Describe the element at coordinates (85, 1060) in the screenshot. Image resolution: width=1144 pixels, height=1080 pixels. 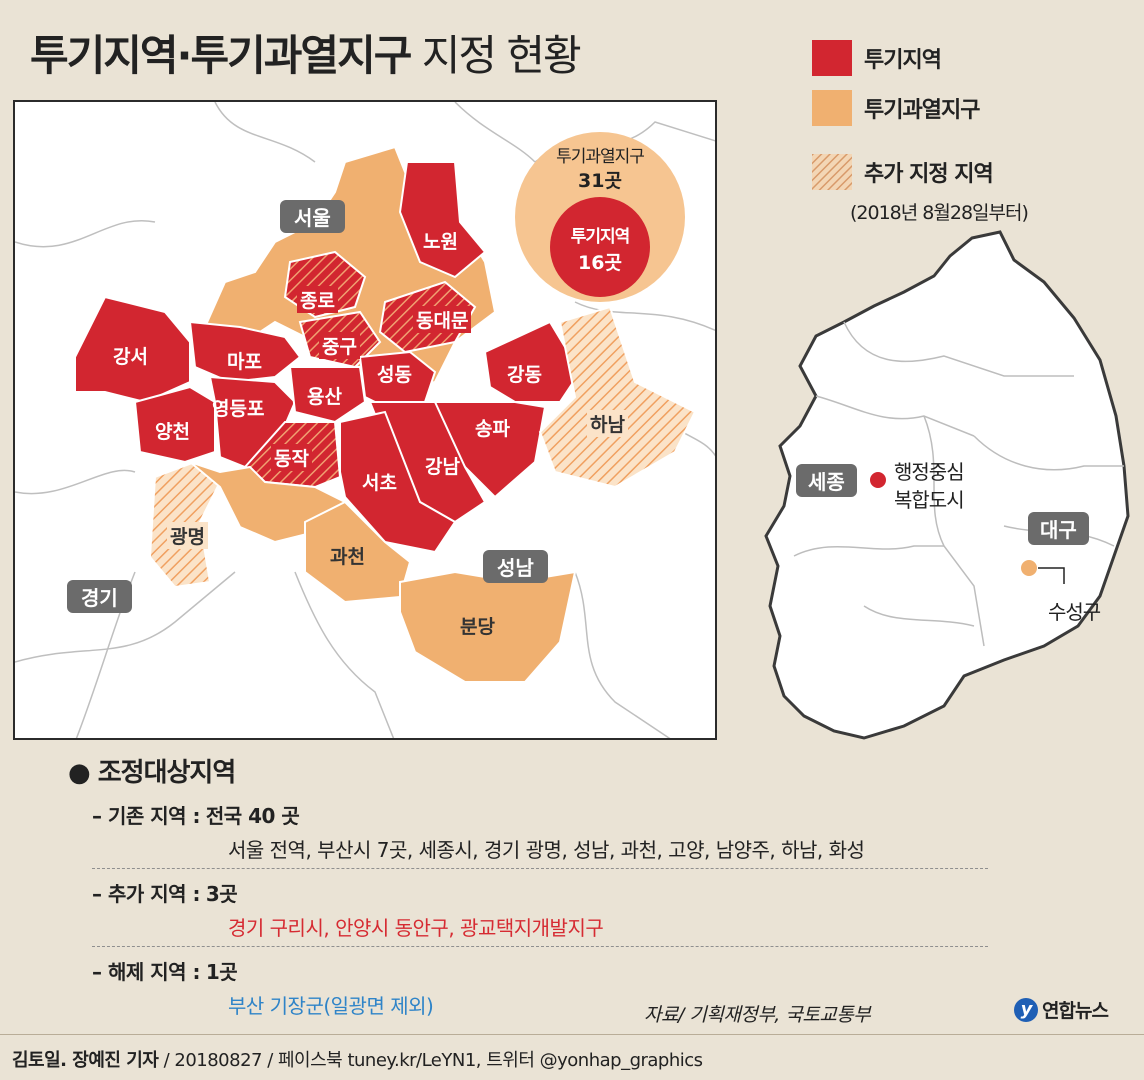
I see `credit-author: 김토일. 장예진 기자` at that location.